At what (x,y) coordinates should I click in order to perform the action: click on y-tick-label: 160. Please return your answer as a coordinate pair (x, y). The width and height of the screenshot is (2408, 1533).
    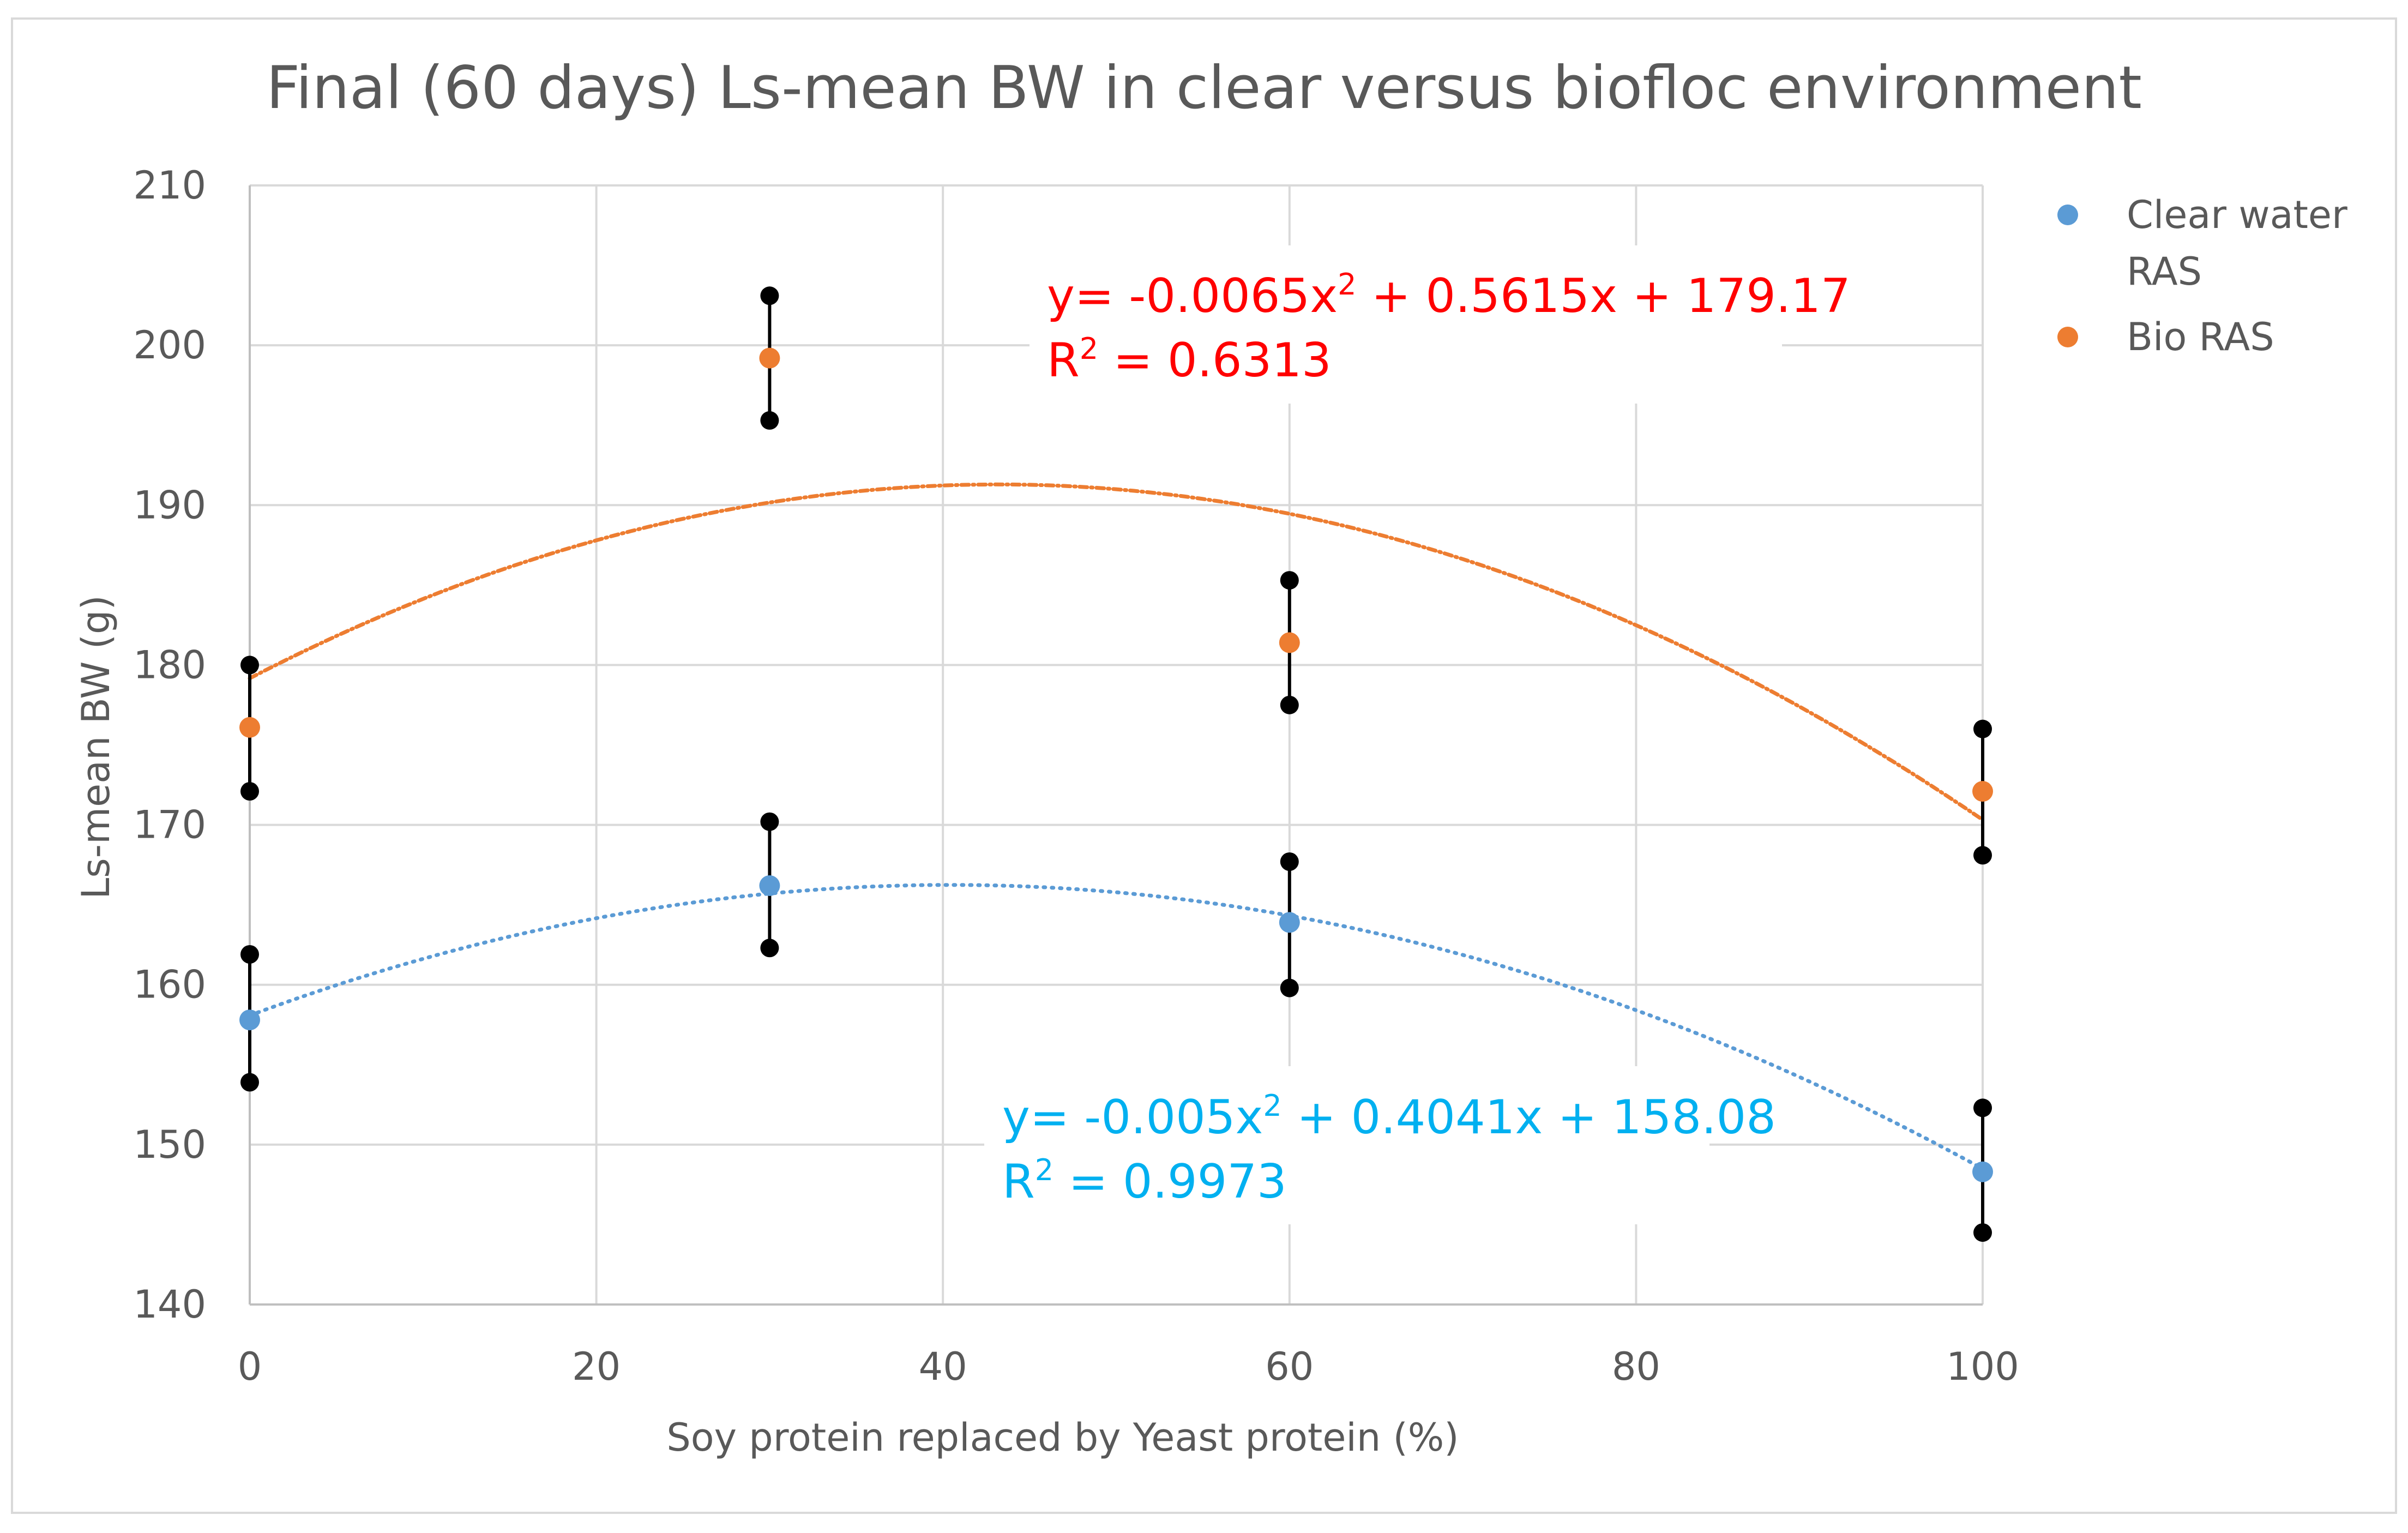
    Looking at the image, I should click on (169, 985).